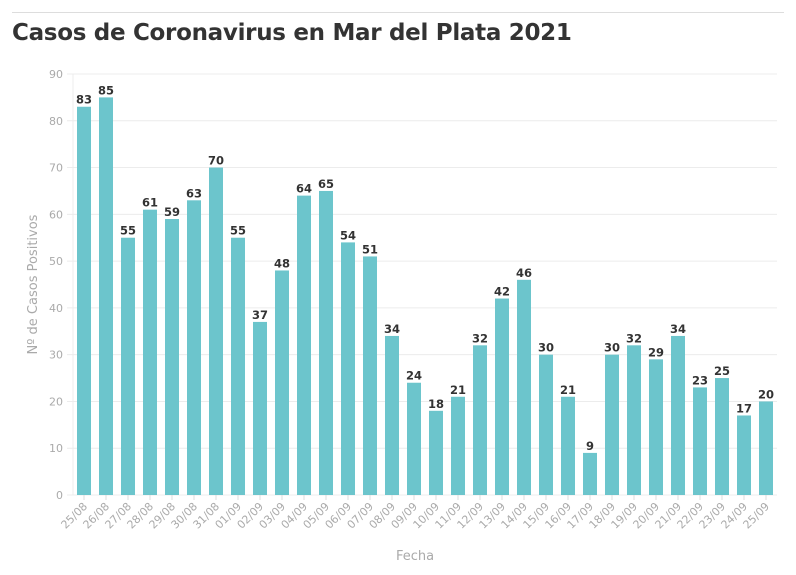 The image size is (796, 575). What do you see at coordinates (150, 203) in the screenshot?
I see `data-label: 61` at bounding box center [150, 203].